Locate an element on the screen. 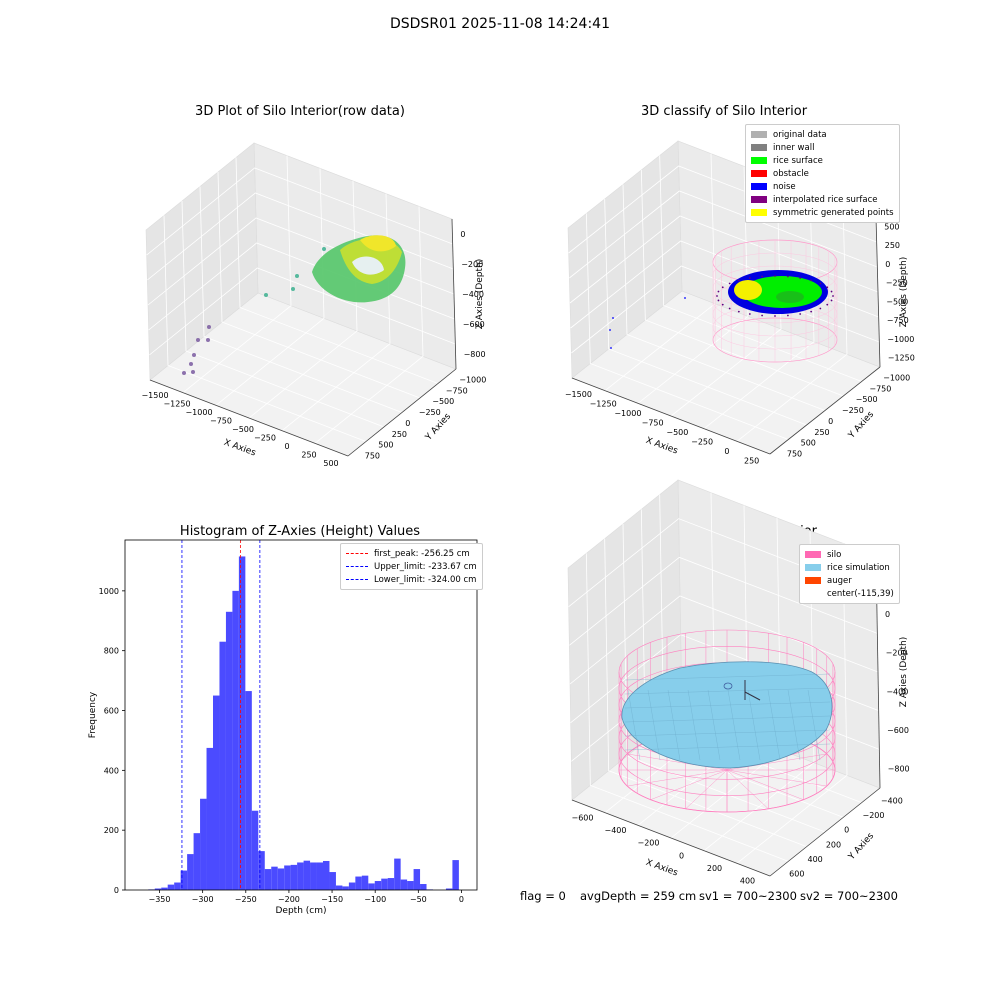  y-tick-label: 0 is located at coordinates (116, 890).